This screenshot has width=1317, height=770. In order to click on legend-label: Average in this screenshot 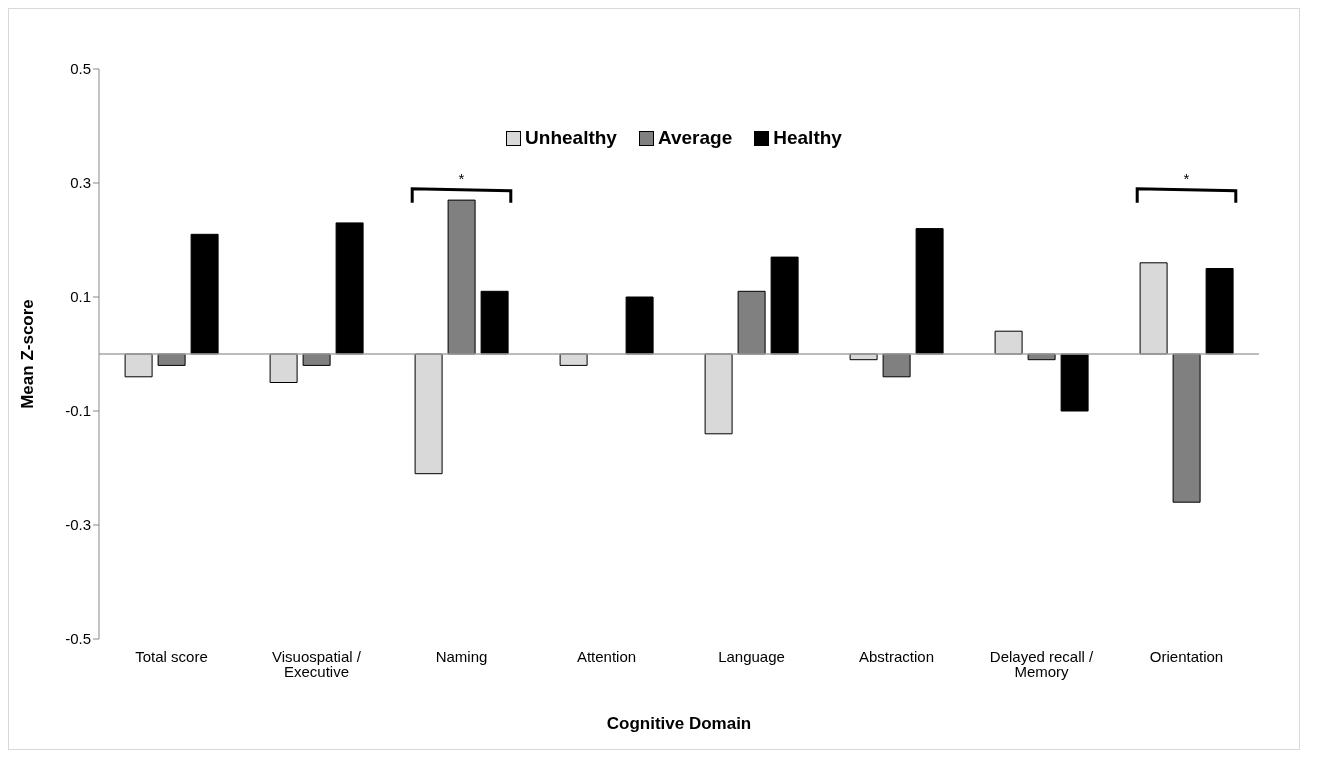, I will do `click(695, 138)`.